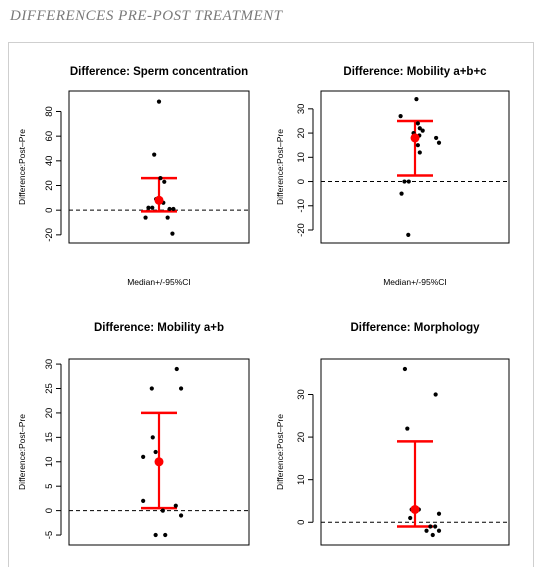 The width and height of the screenshot is (537, 572). What do you see at coordinates (301, 206) in the screenshot?
I see `y-tick-label: -10` at bounding box center [301, 206].